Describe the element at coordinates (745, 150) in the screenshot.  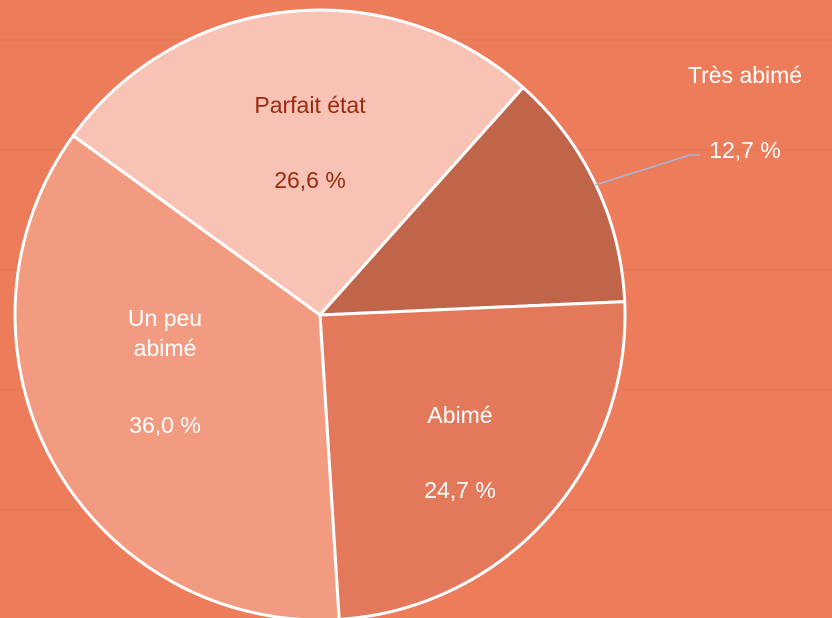
I see `value-label: 12,7 %` at that location.